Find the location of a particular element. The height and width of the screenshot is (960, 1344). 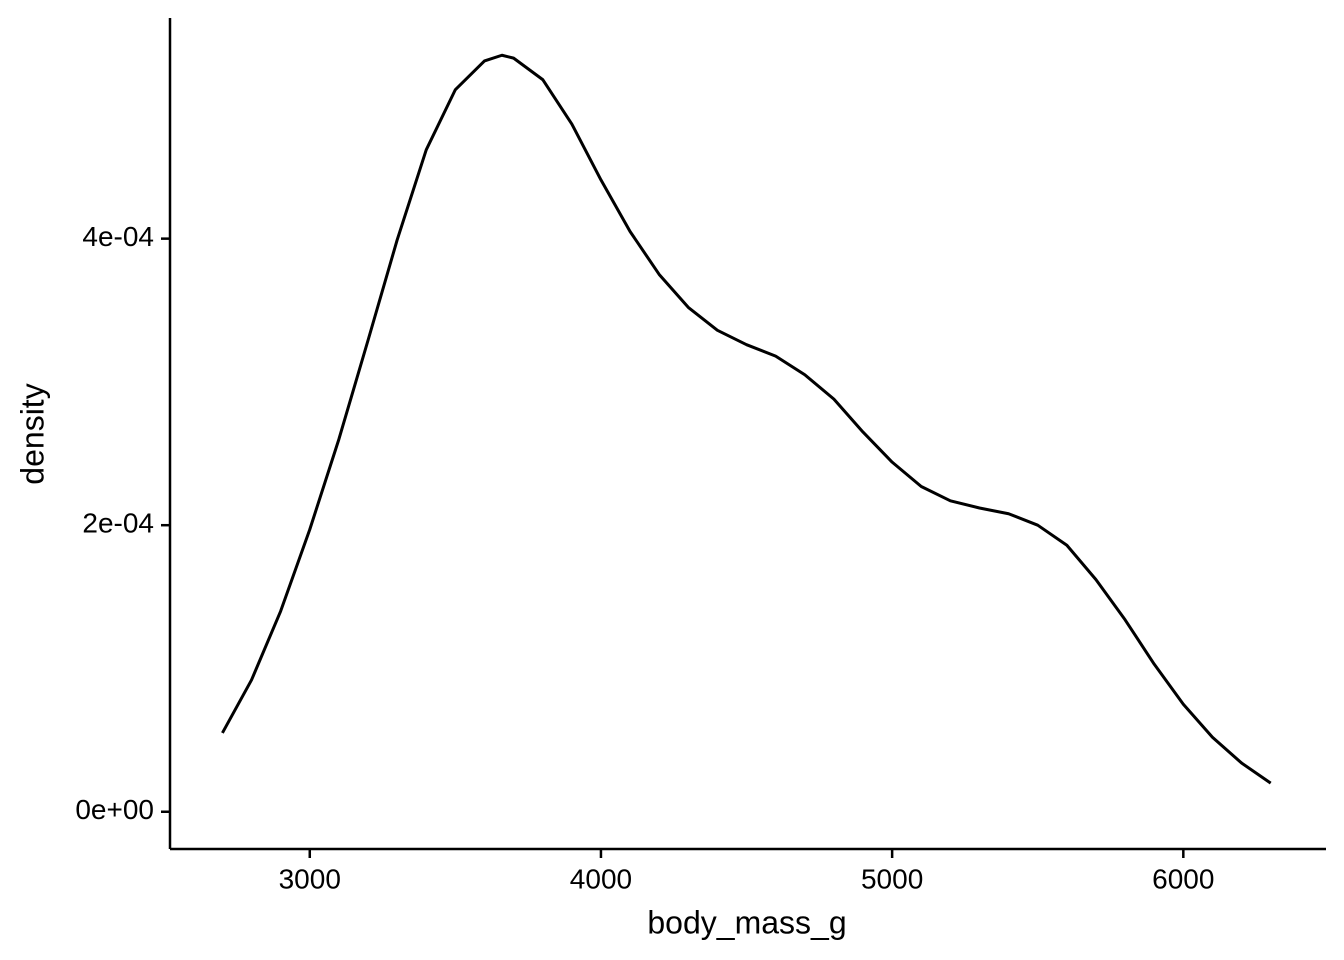

x-tick-label: 4000 is located at coordinates (601, 878).